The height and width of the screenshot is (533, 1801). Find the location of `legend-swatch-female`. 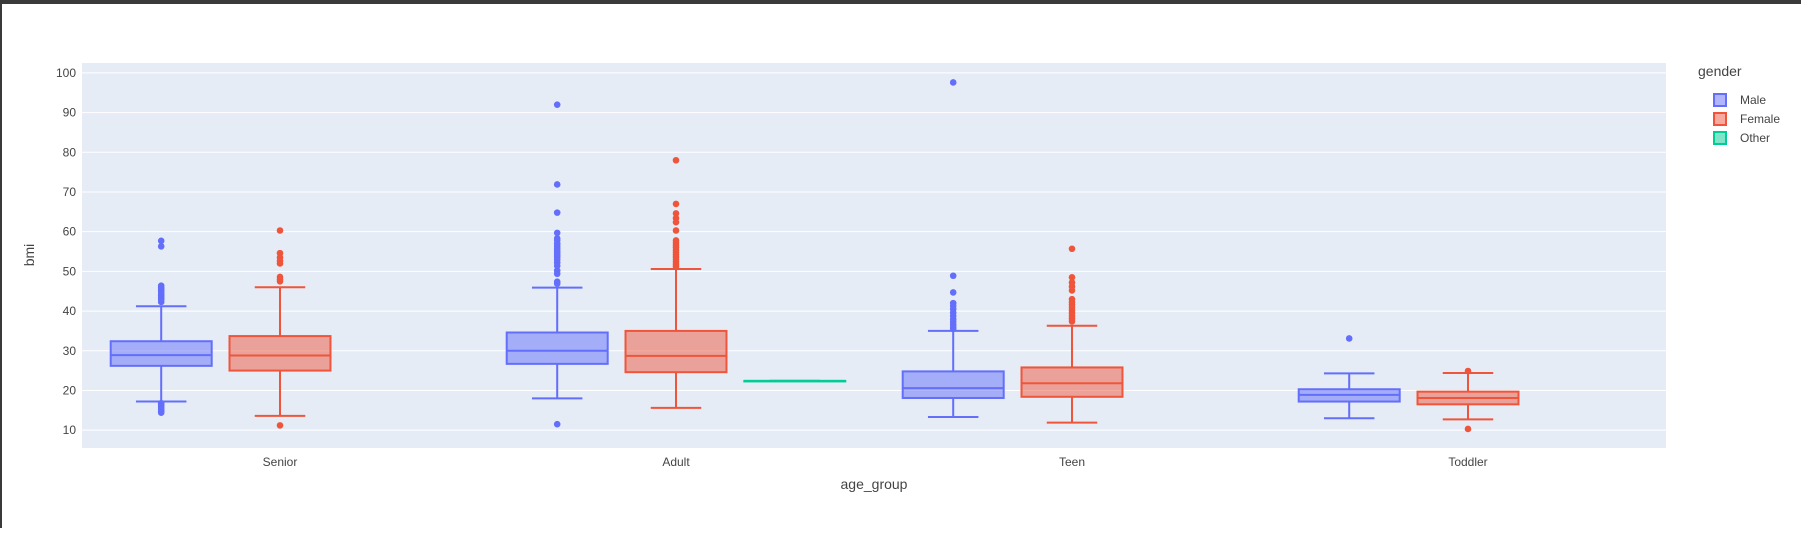

legend-swatch-female is located at coordinates (1720, 119).